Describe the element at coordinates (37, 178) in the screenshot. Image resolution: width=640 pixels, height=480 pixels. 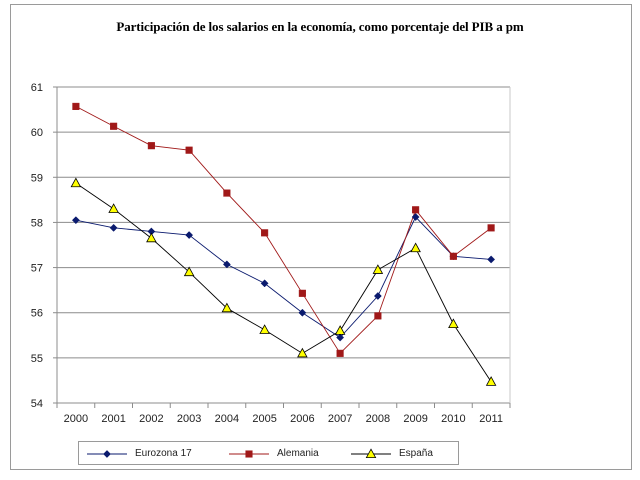
I see `y-tick-label: 59` at that location.